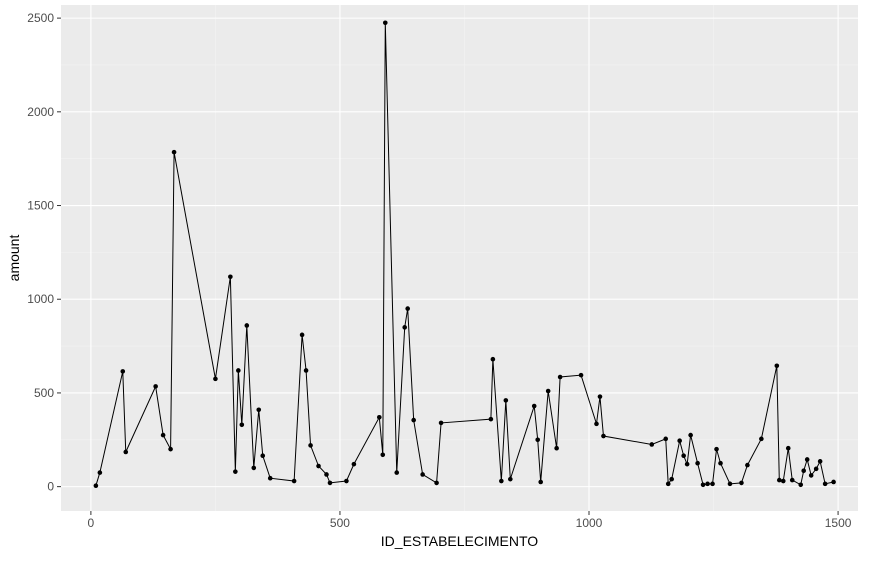  I want to click on x-tick-label: 500, so click(340, 523).